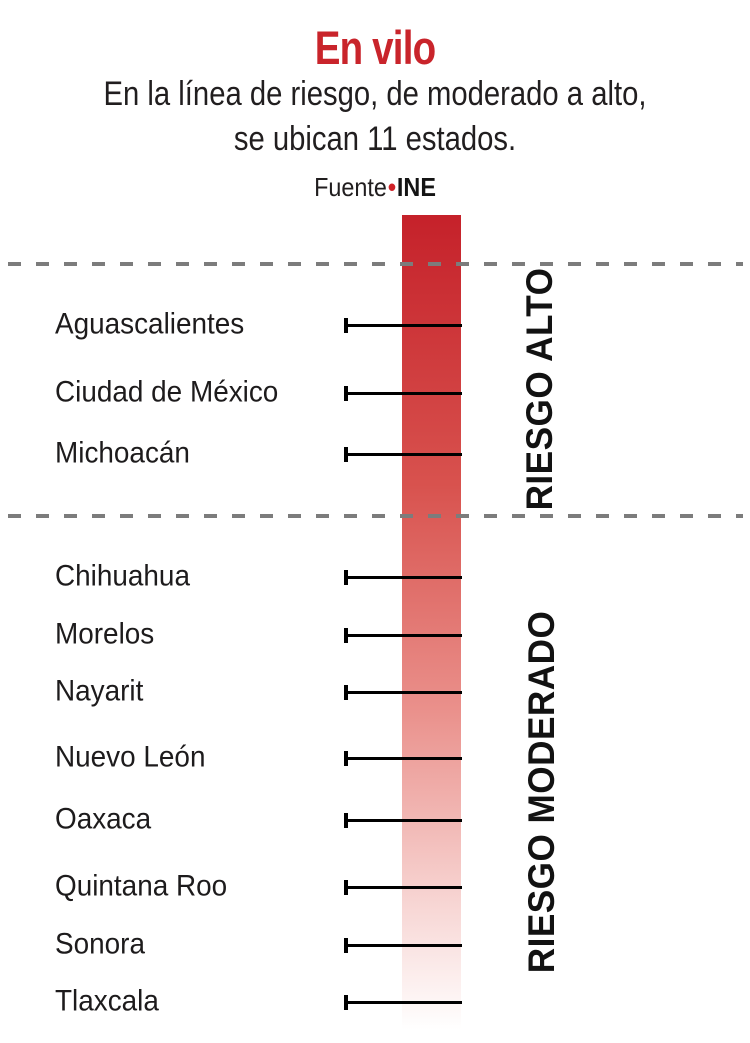 Image resolution: width=750 pixels, height=1043 pixels. I want to click on state-label: Nuevo León, so click(130, 757).